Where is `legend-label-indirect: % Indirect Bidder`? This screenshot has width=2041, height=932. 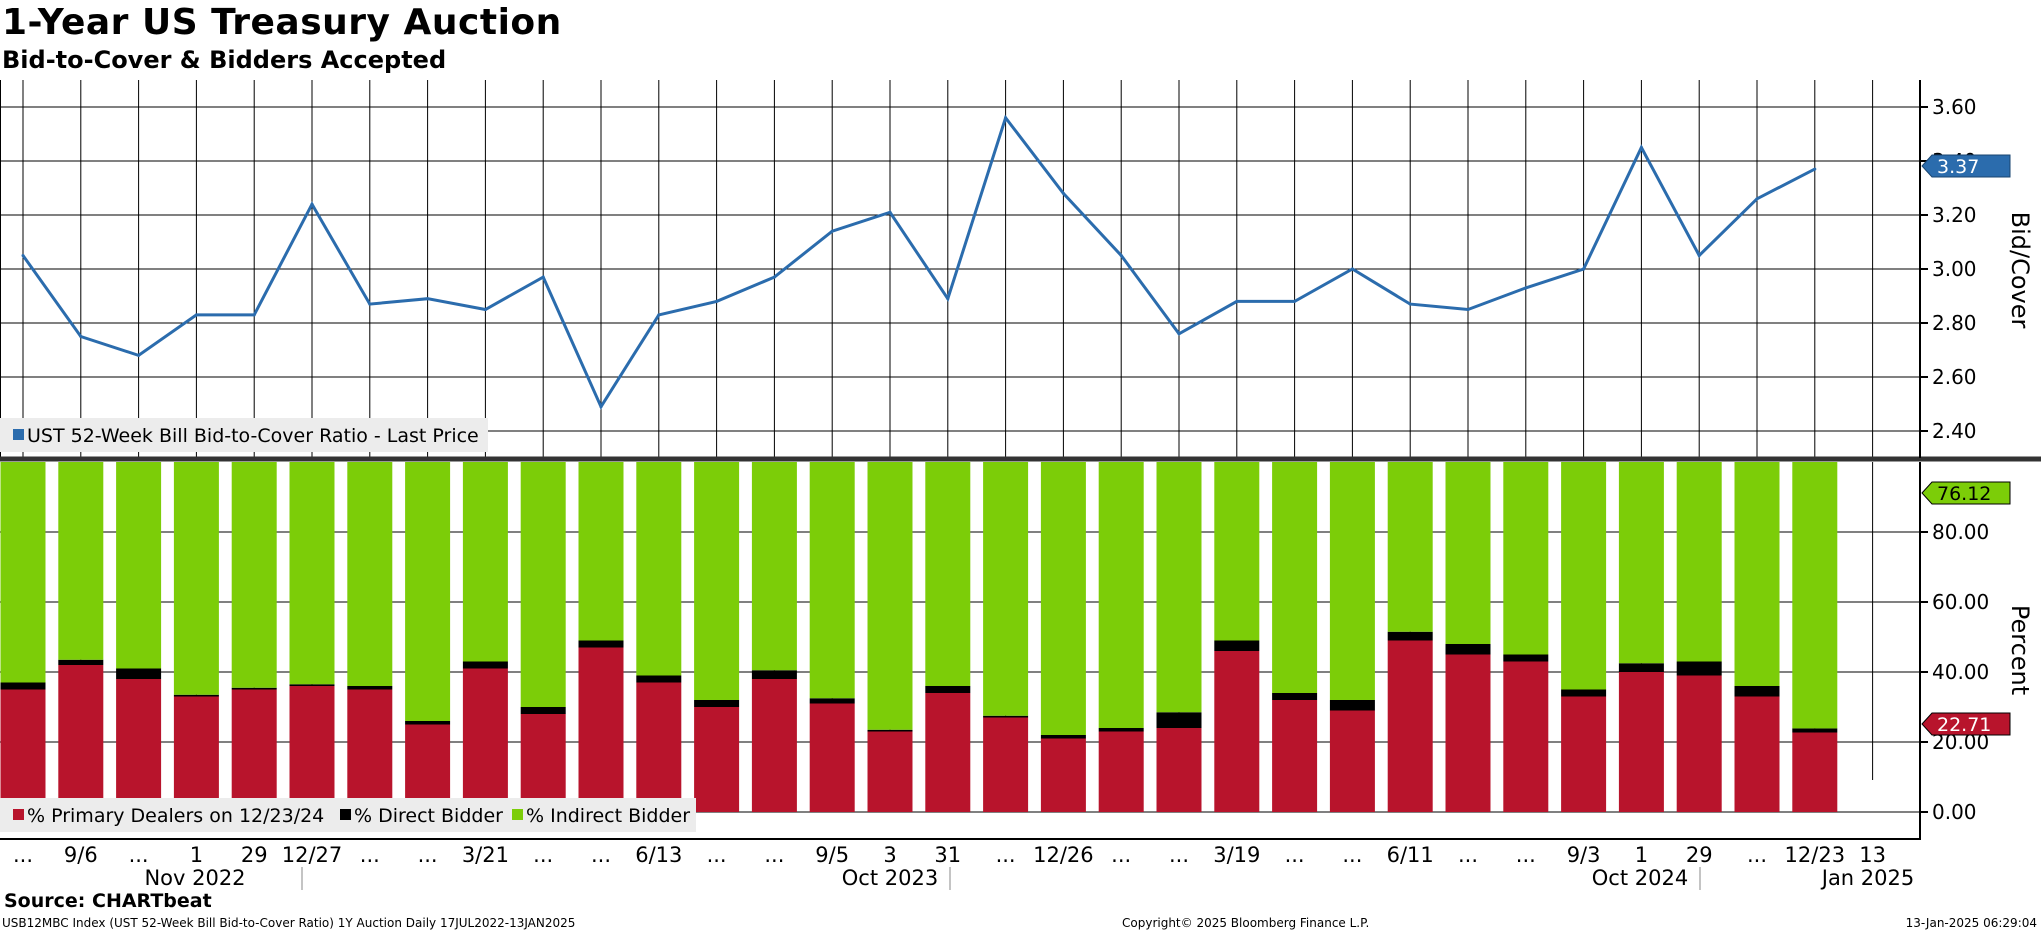
legend-label-indirect: % Indirect Bidder is located at coordinates (608, 816).